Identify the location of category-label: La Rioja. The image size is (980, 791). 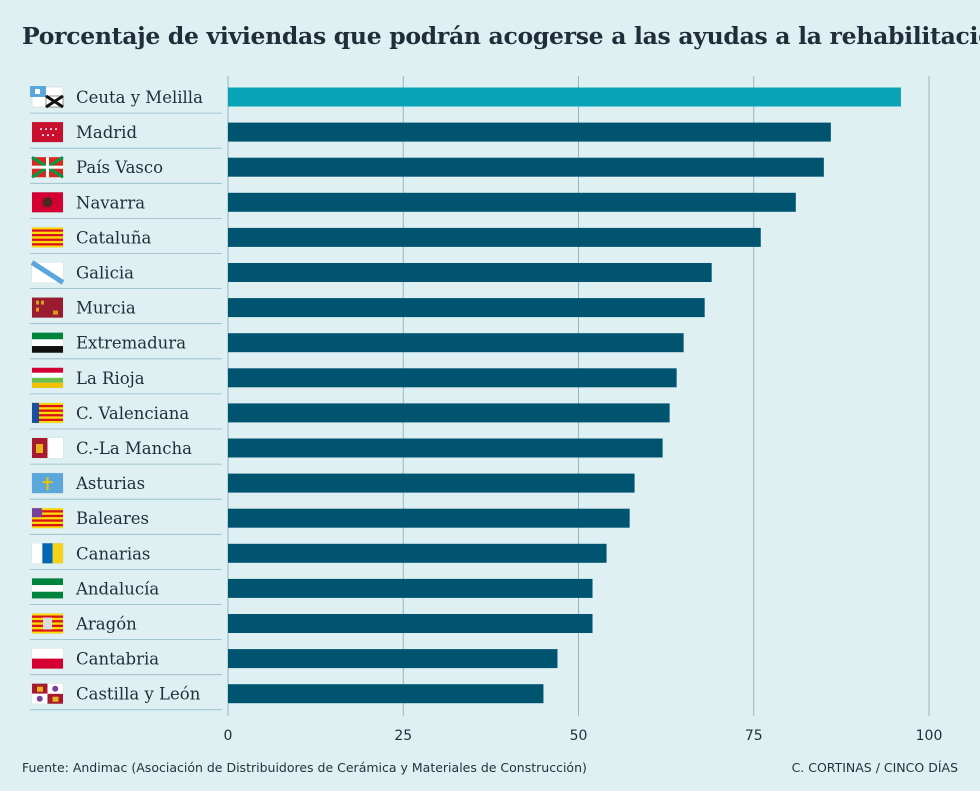
(110, 378).